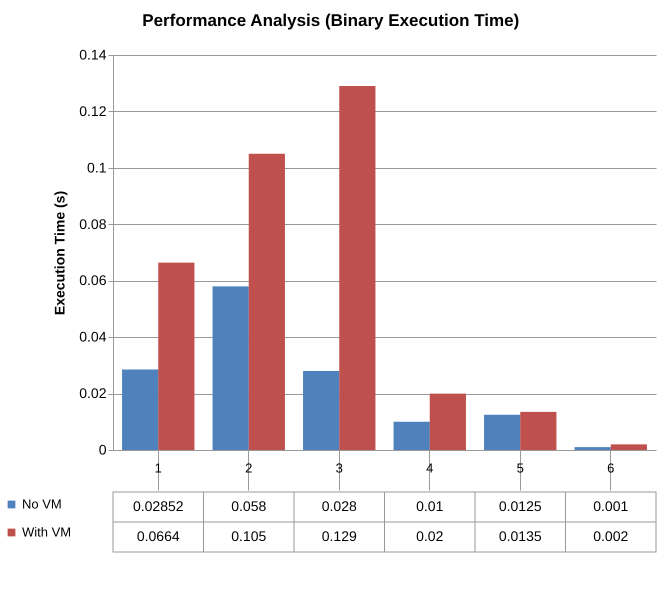  What do you see at coordinates (339, 506) in the screenshot?
I see `data-label: 0.028` at bounding box center [339, 506].